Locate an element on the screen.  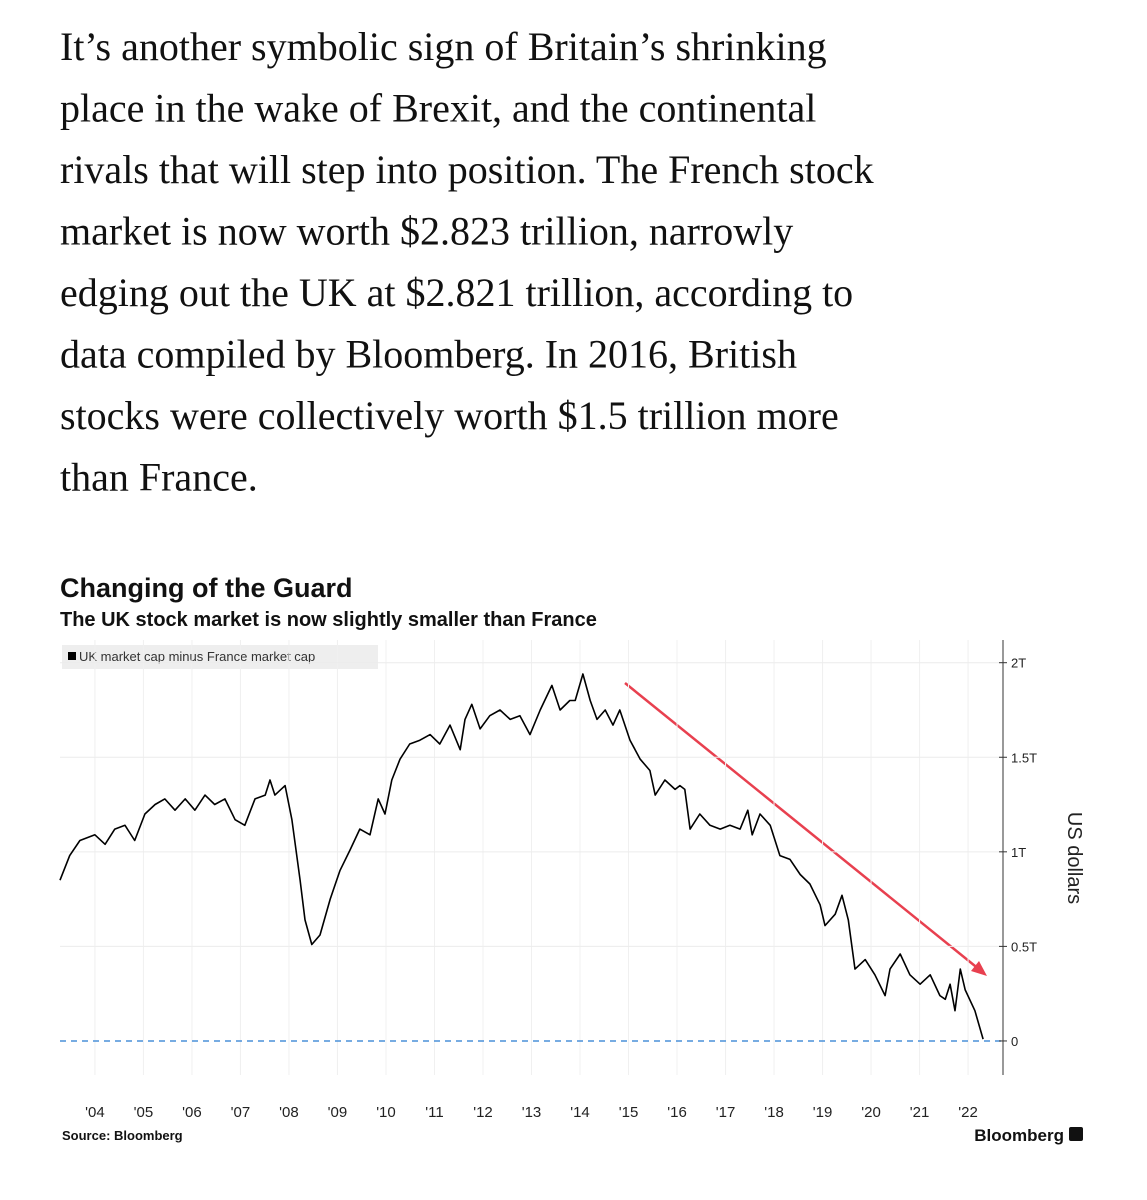
y-axis-label: US dollars is located at coordinates (1074, 858).